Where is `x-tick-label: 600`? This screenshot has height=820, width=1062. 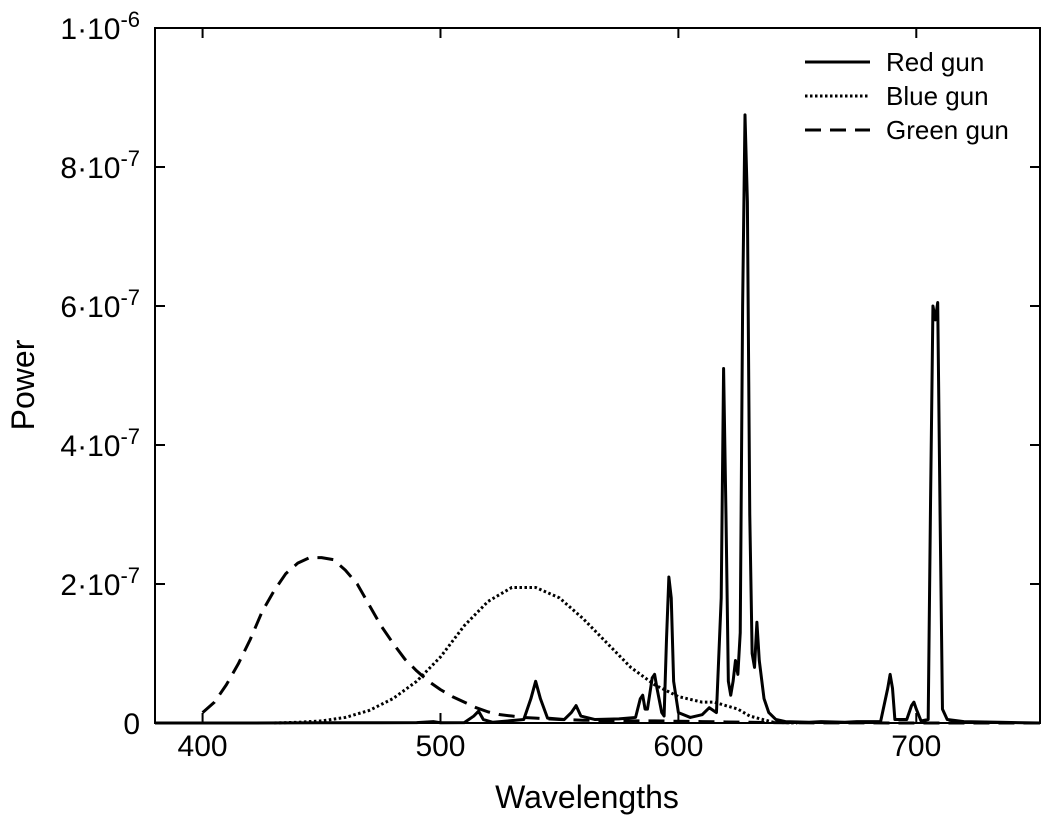 x-tick-label: 600 is located at coordinates (678, 746).